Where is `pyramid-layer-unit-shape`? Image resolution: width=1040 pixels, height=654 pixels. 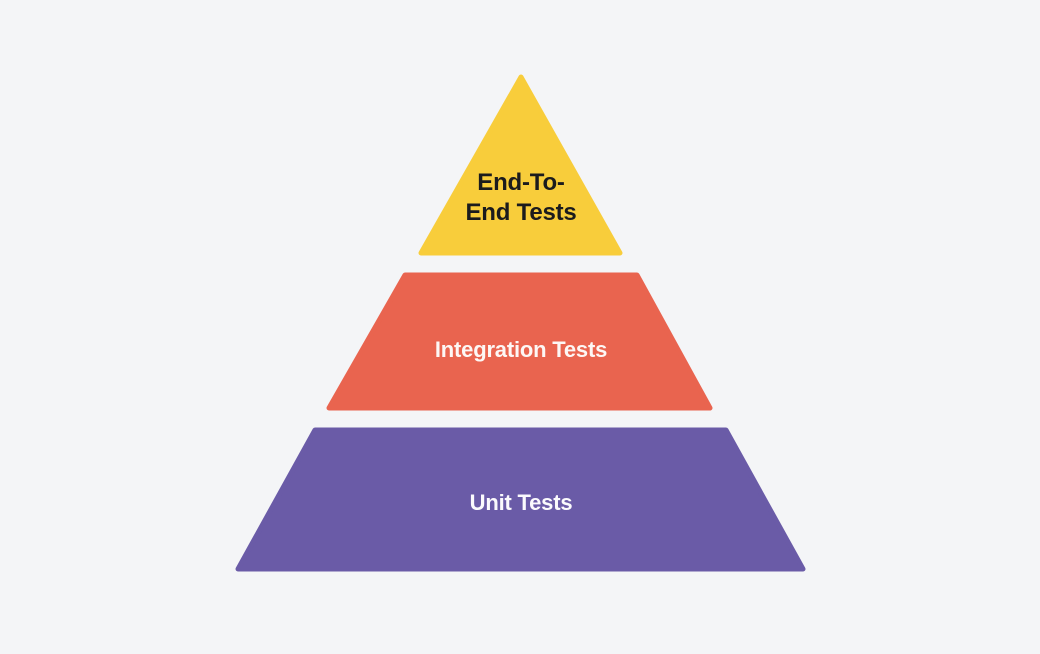
pyramid-layer-unit-shape is located at coordinates (520, 499).